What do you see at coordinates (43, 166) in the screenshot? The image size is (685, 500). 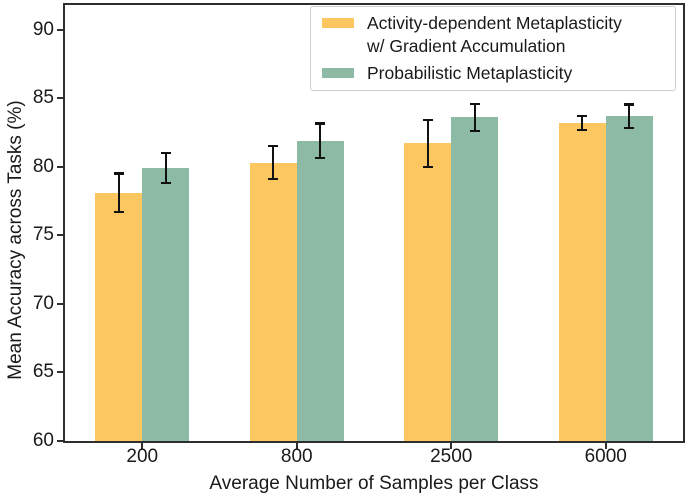 I see `y-tick-label: 80` at bounding box center [43, 166].